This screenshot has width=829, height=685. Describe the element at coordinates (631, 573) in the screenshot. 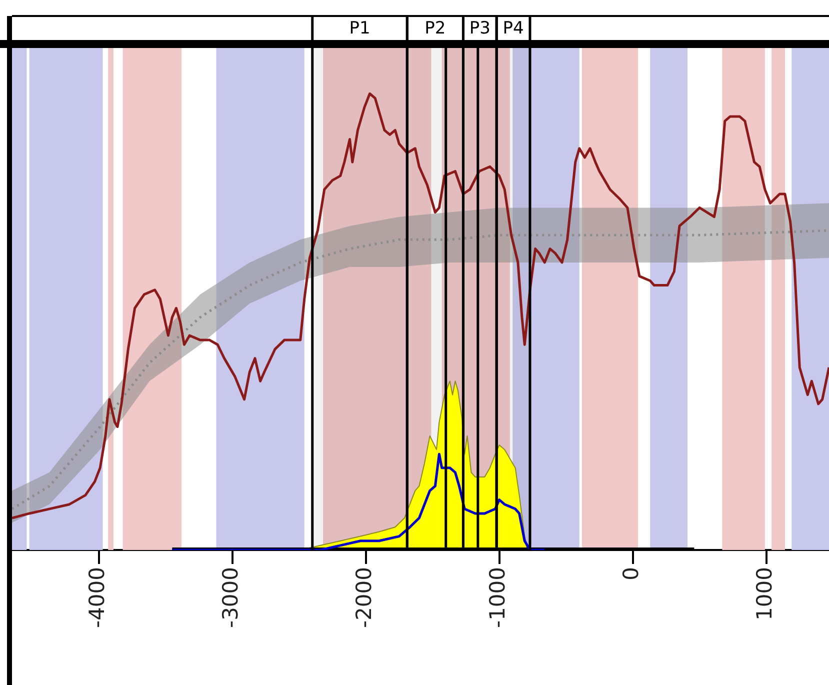

I see `x-tick-label: 0` at that location.